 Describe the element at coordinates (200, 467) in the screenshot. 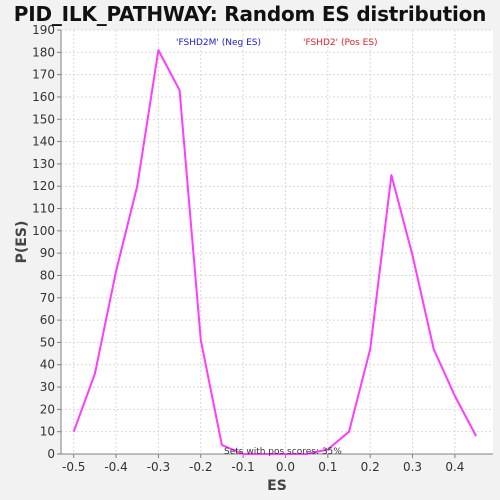

I see `x-tick-label: -0.2` at that location.